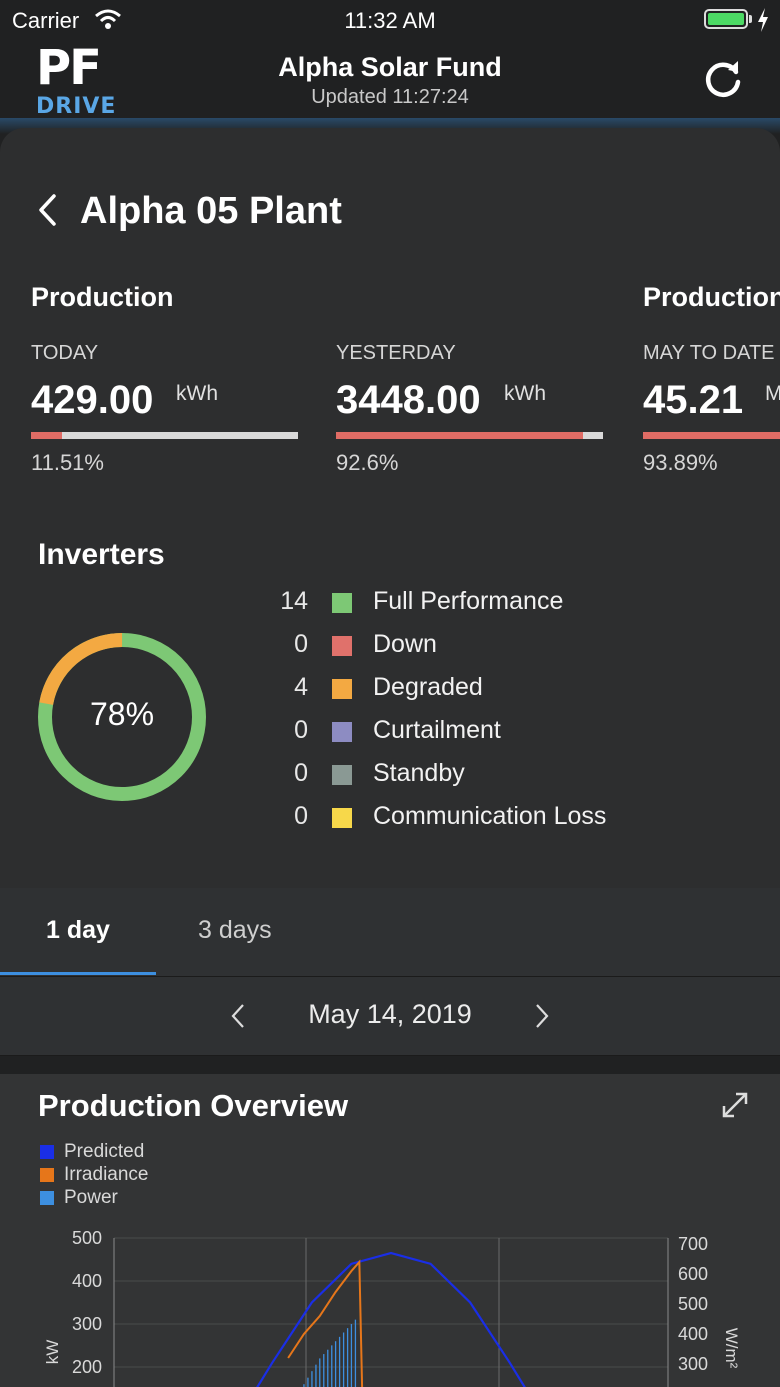  Describe the element at coordinates (106, 1174) in the screenshot. I see `legend-label: Irradiance` at that location.